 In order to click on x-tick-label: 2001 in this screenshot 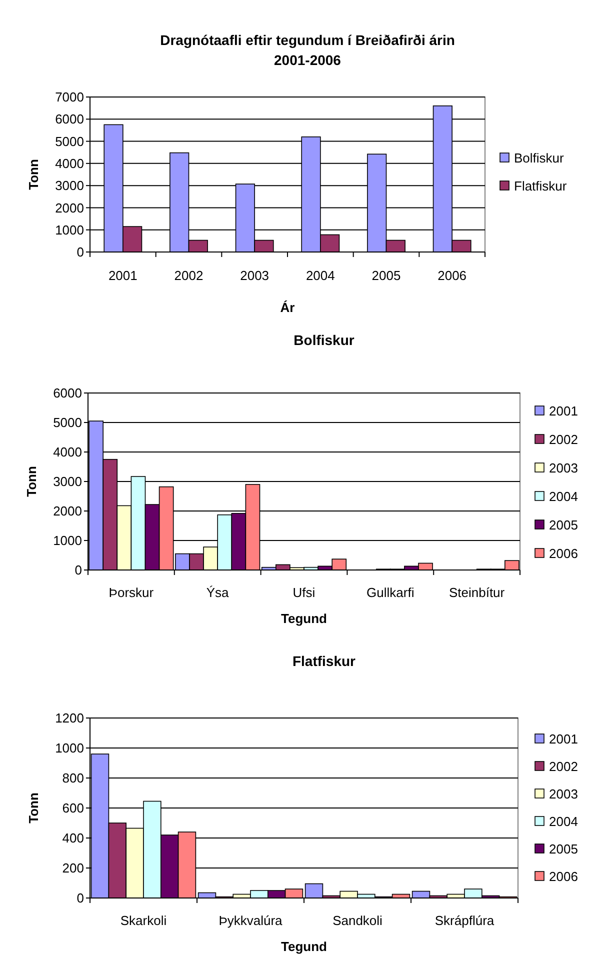, I will do `click(123, 275)`.